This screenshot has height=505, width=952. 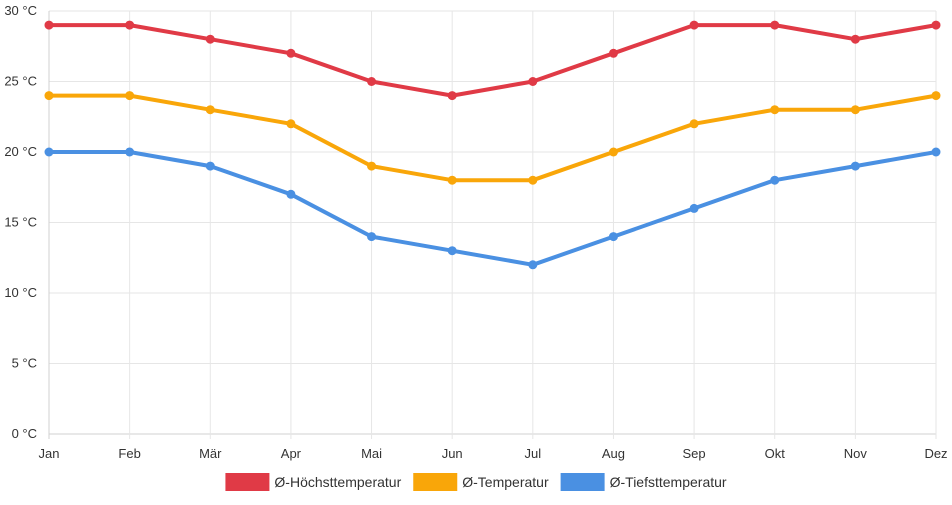 I want to click on x-tick-label: Aug, so click(x=613, y=453).